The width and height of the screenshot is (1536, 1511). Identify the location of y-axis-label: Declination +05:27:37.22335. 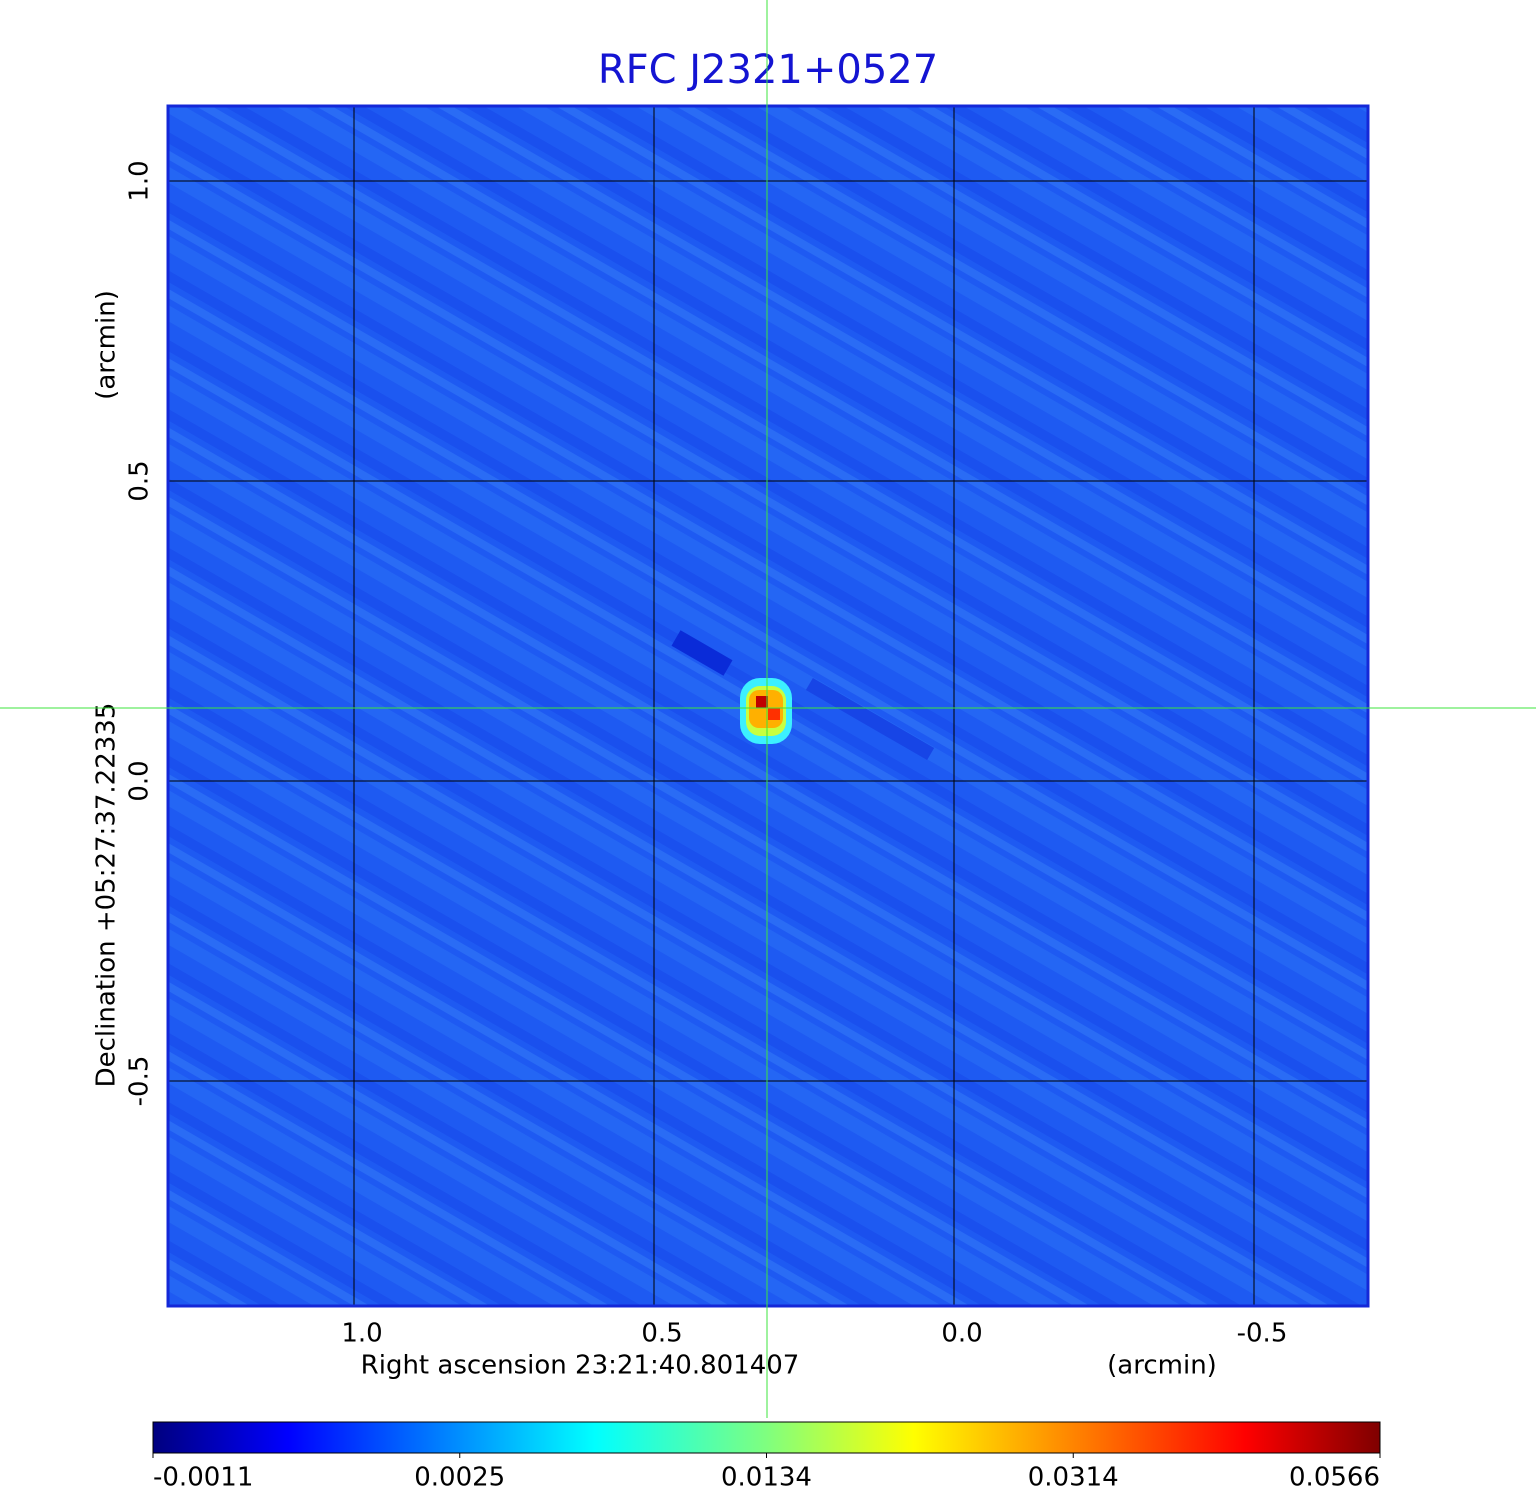
(107, 895).